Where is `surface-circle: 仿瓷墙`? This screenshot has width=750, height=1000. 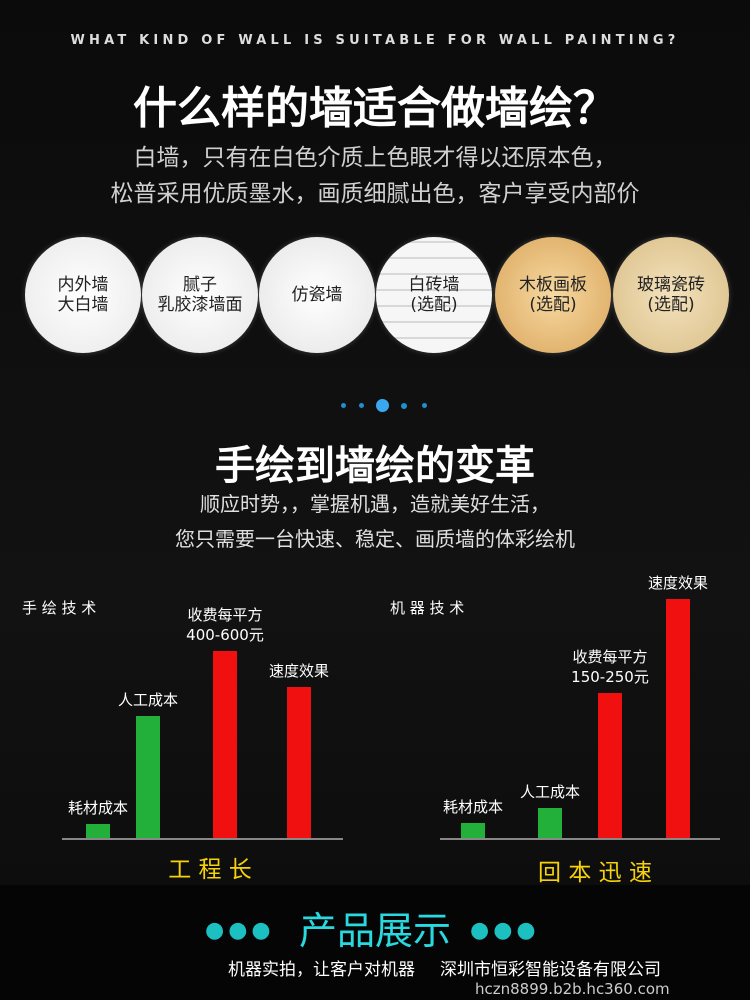
surface-circle: 仿瓷墙 is located at coordinates (317, 295).